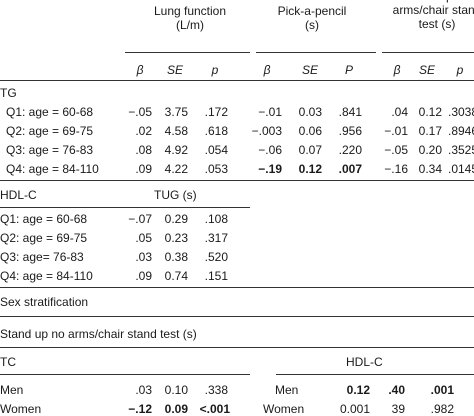 Image resolution: width=474 pixels, height=416 pixels. Describe the element at coordinates (350, 169) in the screenshot. I see `cell-bold: .007` at that location.